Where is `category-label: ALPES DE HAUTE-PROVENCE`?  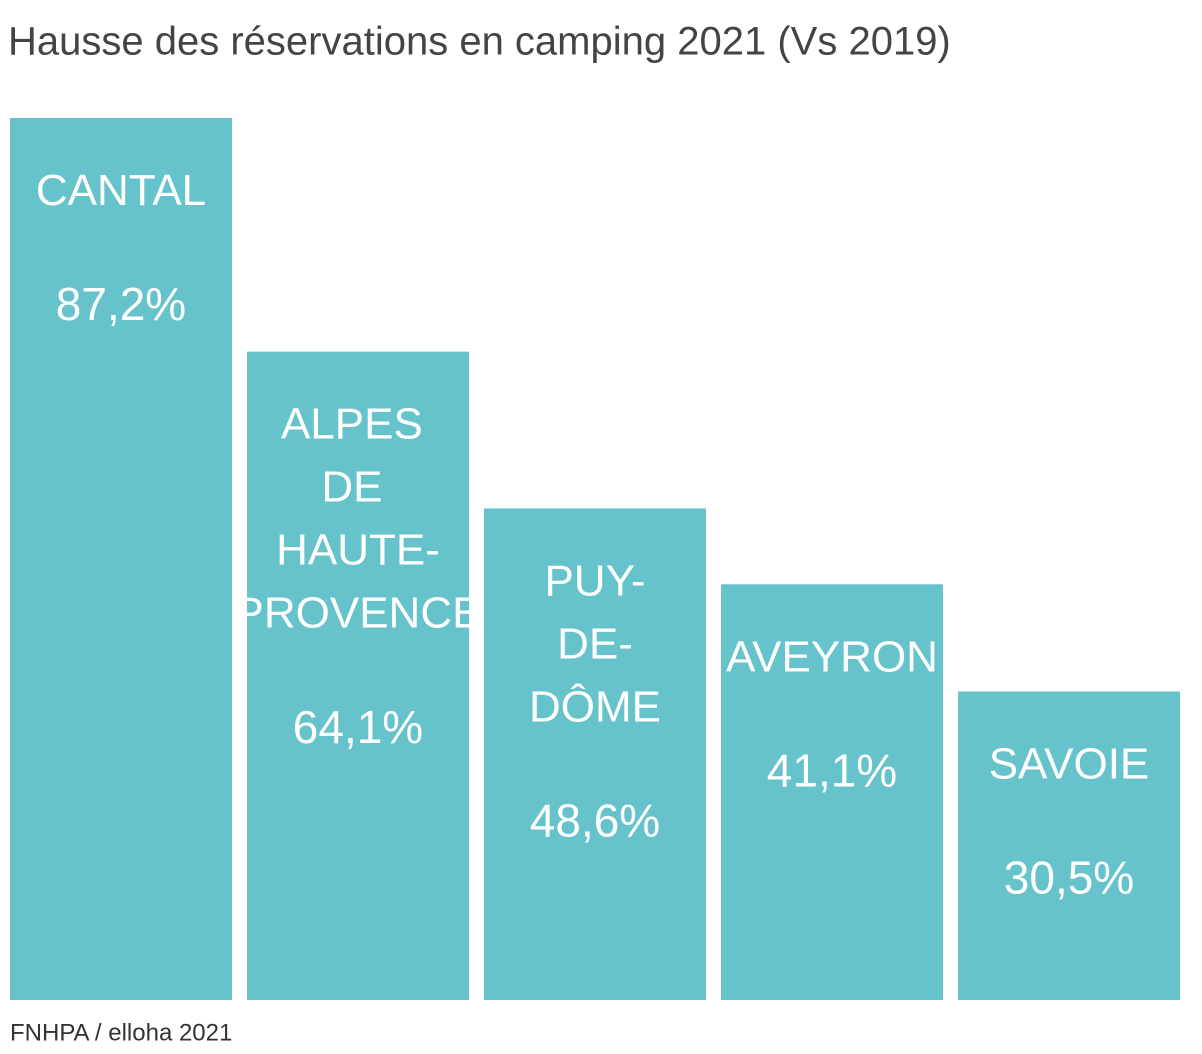
category-label: ALPES DE HAUTE-PROVENCE is located at coordinates (358, 518).